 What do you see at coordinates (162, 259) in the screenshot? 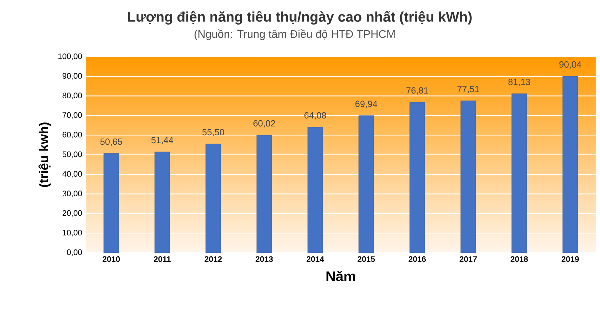
I see `x-tick-label: 2011` at bounding box center [162, 259].